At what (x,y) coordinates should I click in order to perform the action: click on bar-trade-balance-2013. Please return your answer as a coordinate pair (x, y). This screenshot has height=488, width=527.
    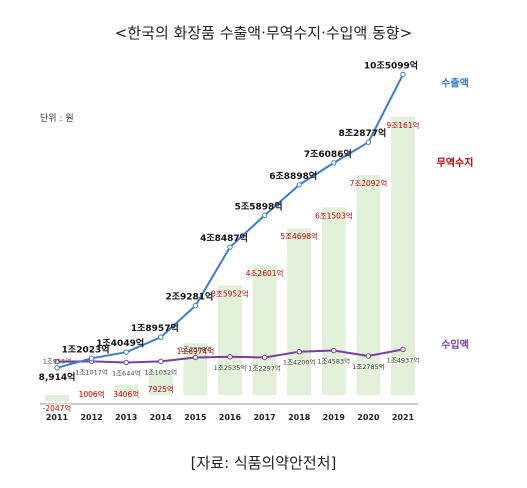
    Looking at the image, I should click on (126, 389).